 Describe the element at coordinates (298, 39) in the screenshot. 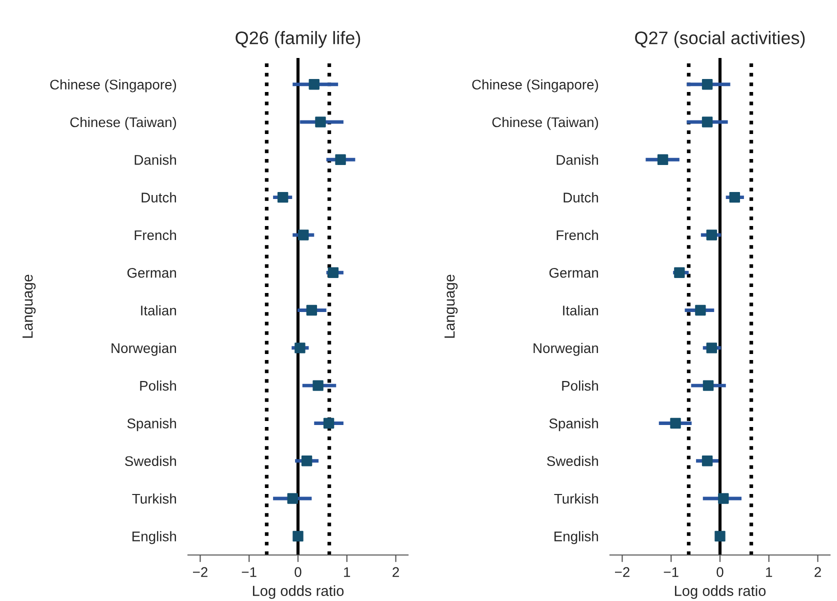

I see `chart-title: Q26 (family life)` at that location.